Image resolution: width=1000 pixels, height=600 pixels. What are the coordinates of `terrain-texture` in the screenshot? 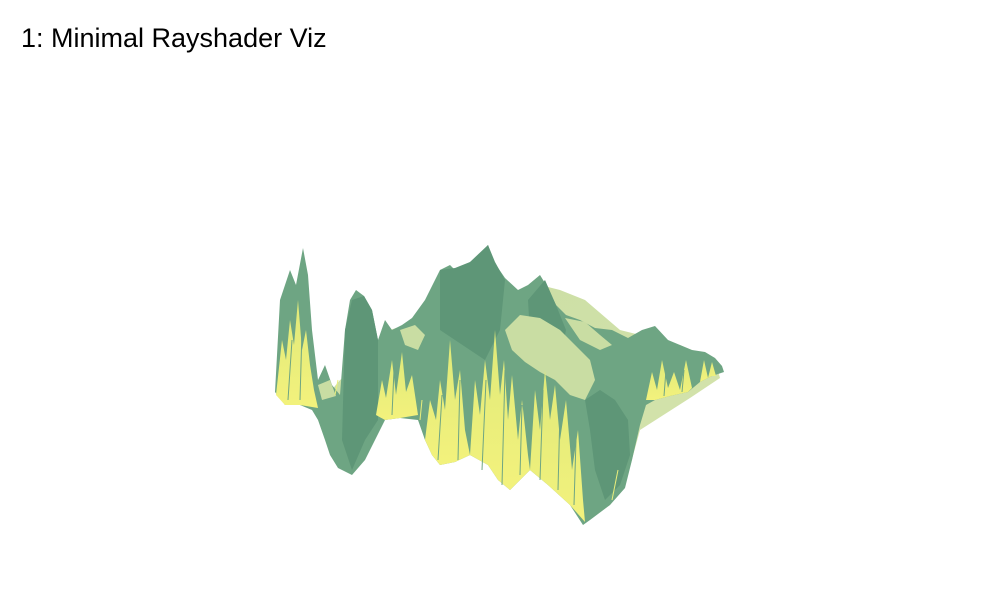 It's located at (486, 417).